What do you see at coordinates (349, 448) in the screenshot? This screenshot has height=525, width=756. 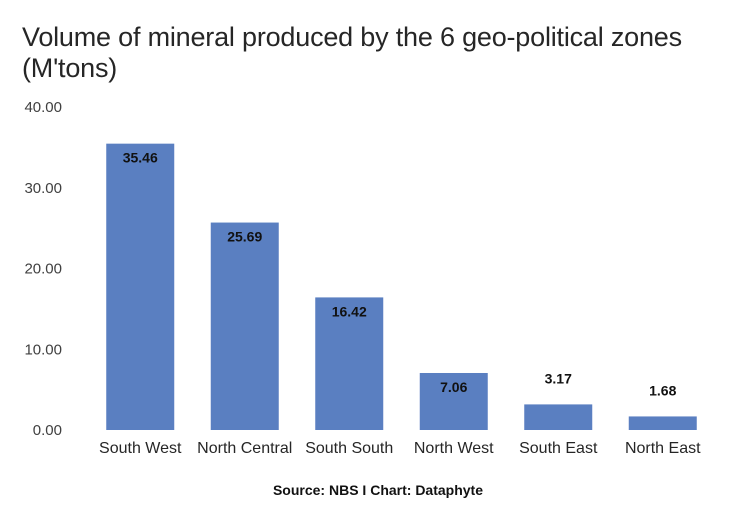 I see `x-category-label: South South` at bounding box center [349, 448].